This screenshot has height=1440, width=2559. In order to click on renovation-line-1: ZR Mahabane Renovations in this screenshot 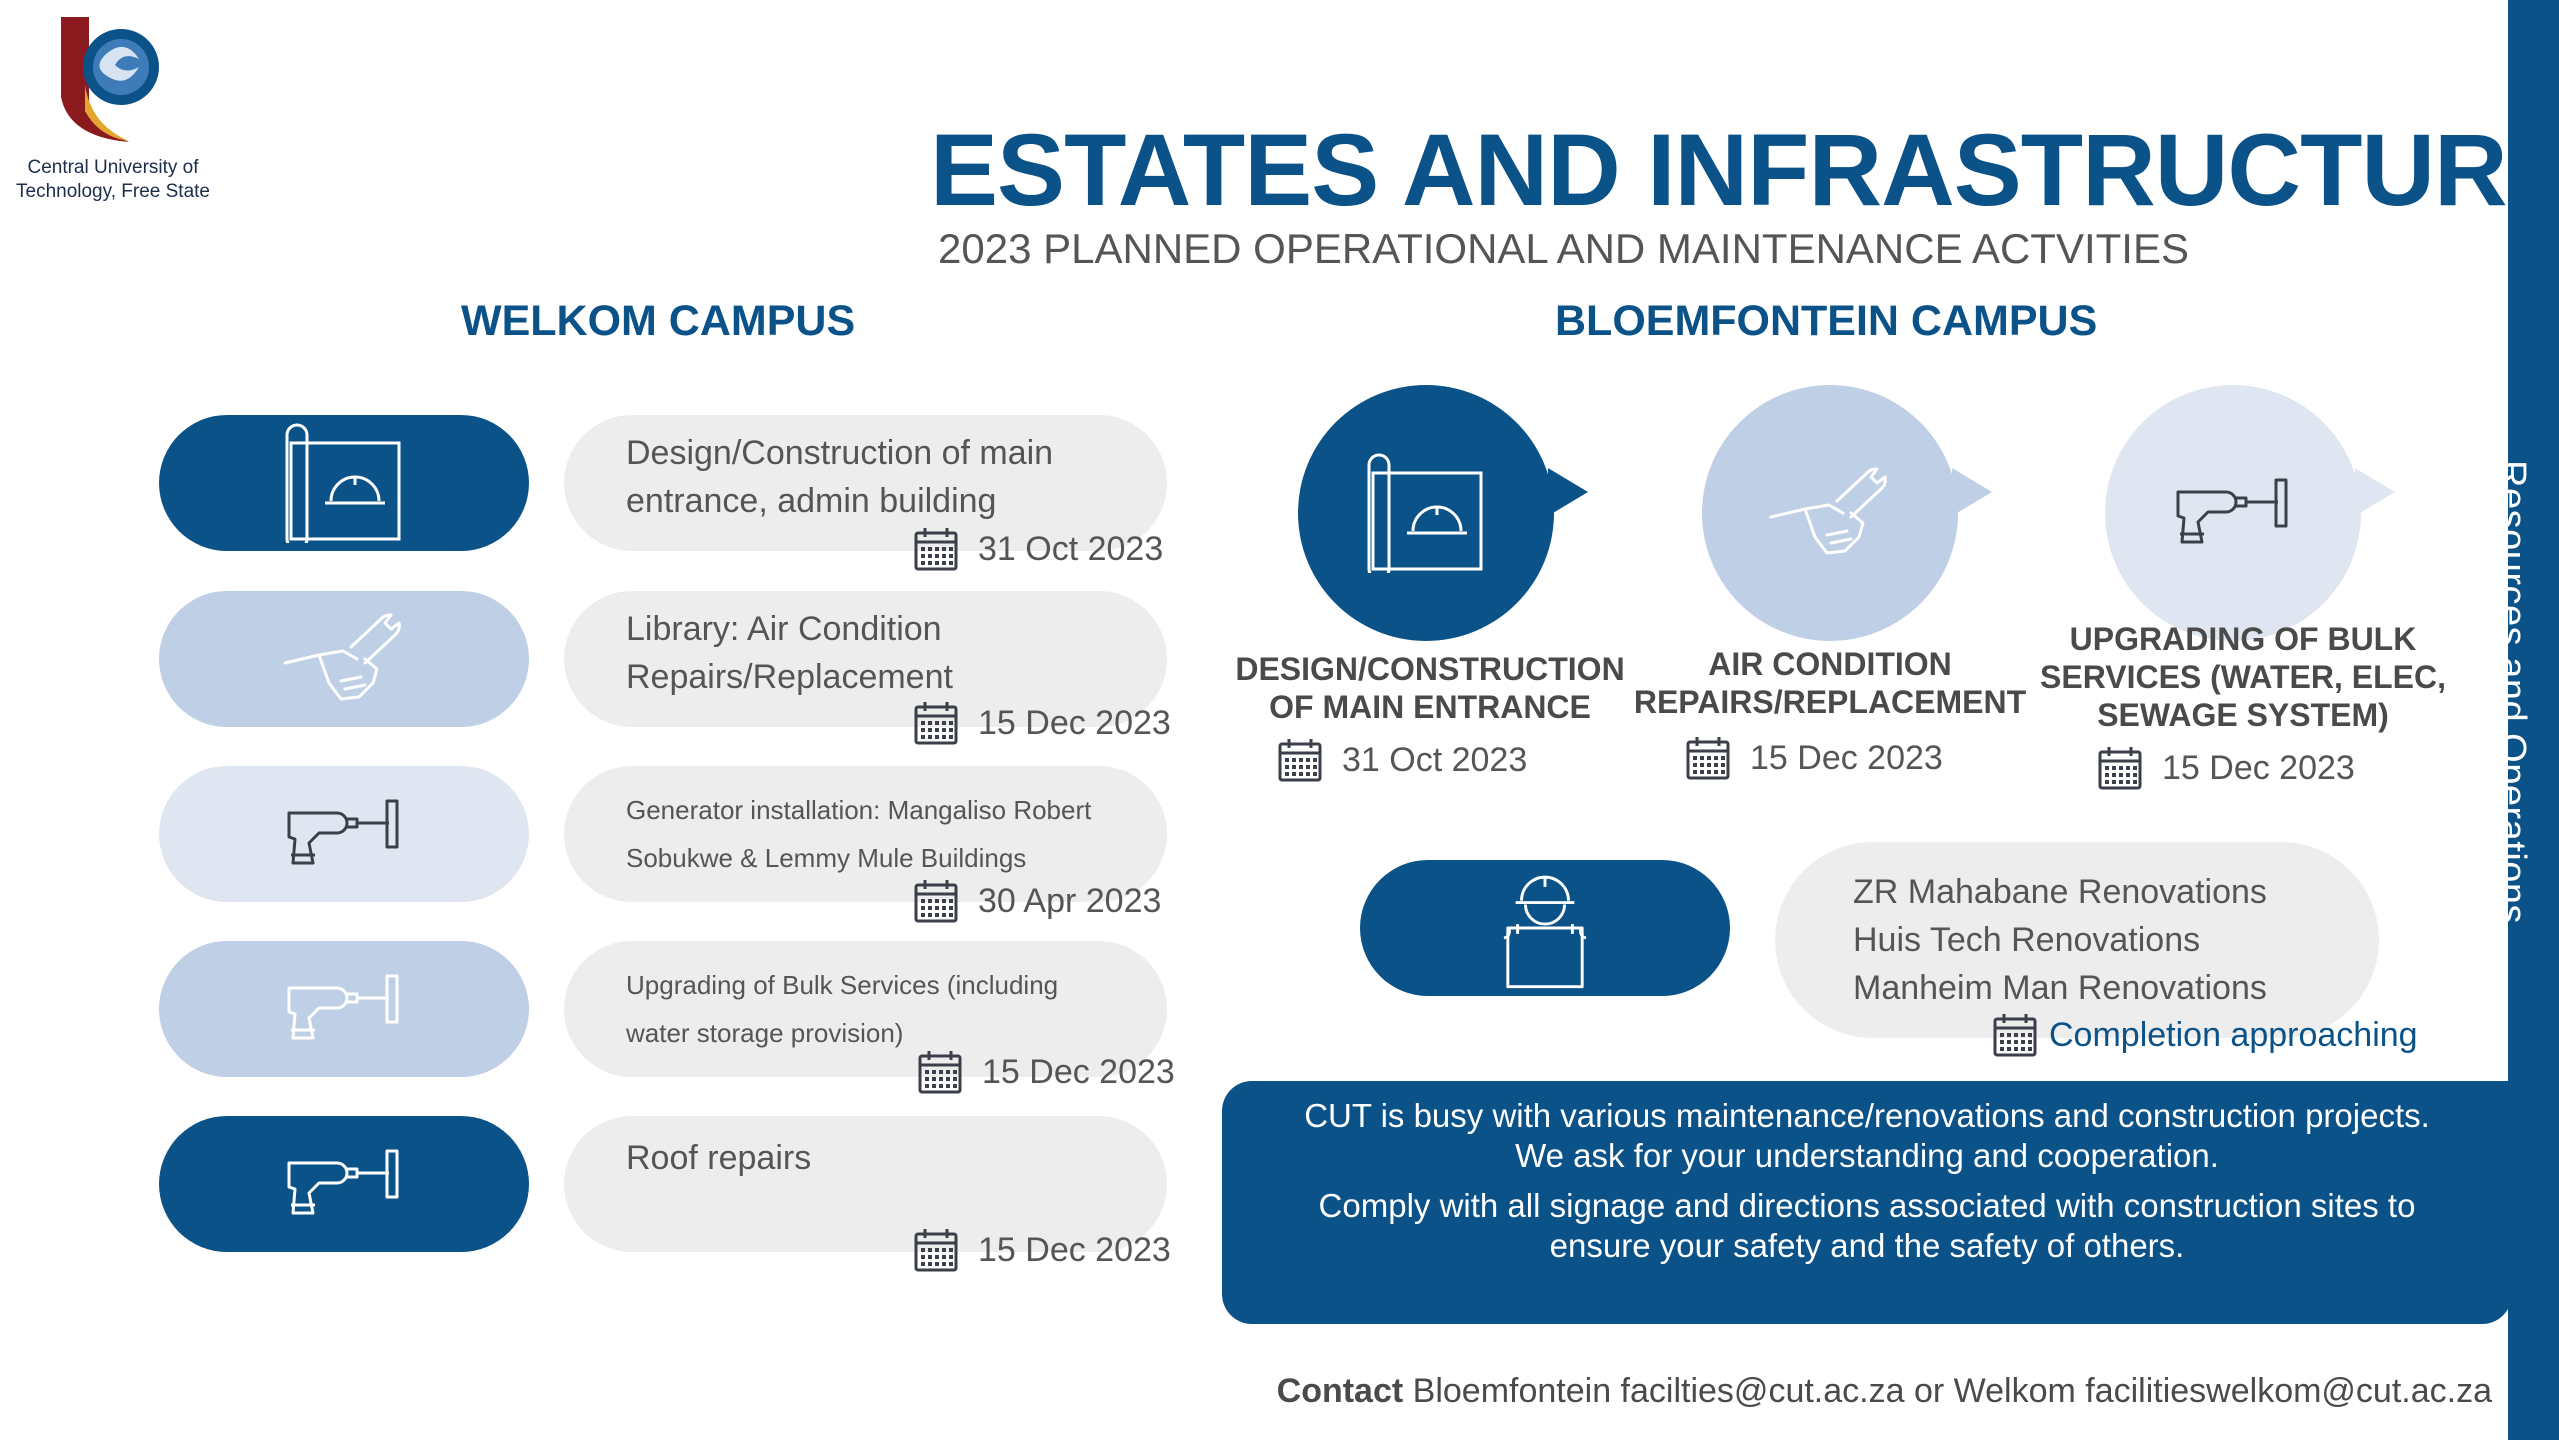, I will do `click(2060, 892)`.